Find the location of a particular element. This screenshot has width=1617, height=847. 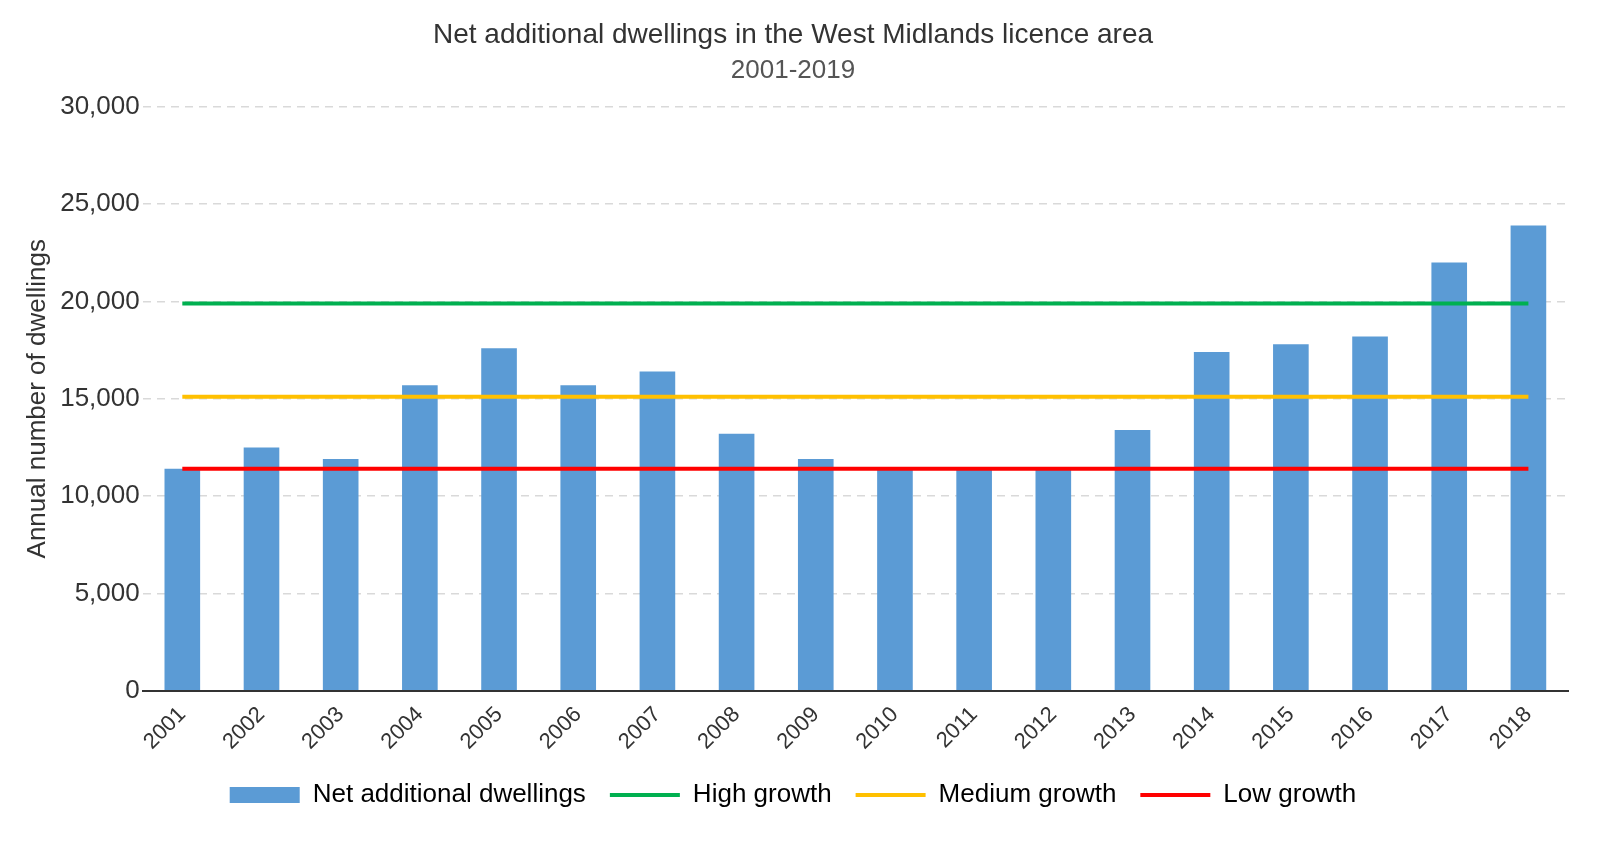

y-tick-label: 25,000 is located at coordinates (100, 202).